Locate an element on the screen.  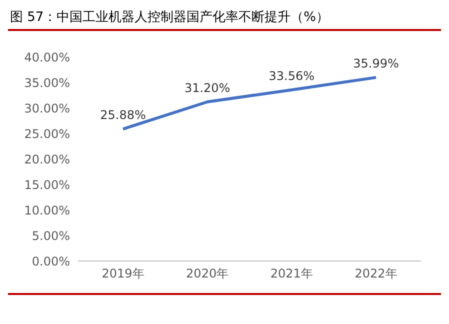
x-tick-label: 2021年 is located at coordinates (291, 273).